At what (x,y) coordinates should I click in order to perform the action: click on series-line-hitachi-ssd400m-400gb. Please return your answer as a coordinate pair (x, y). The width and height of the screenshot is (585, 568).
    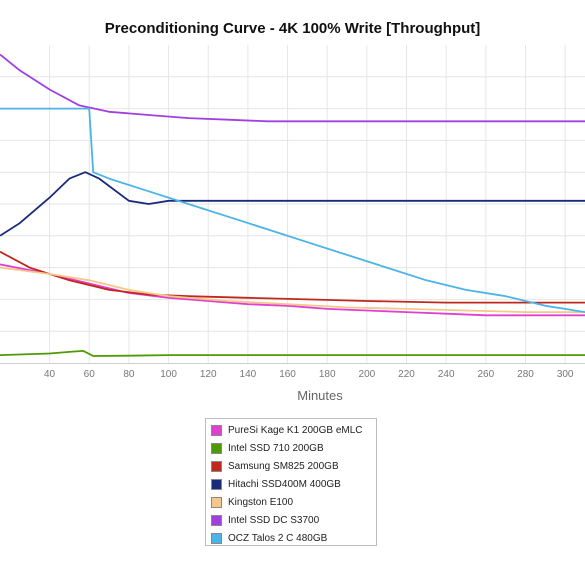
    Looking at the image, I should click on (292, 204).